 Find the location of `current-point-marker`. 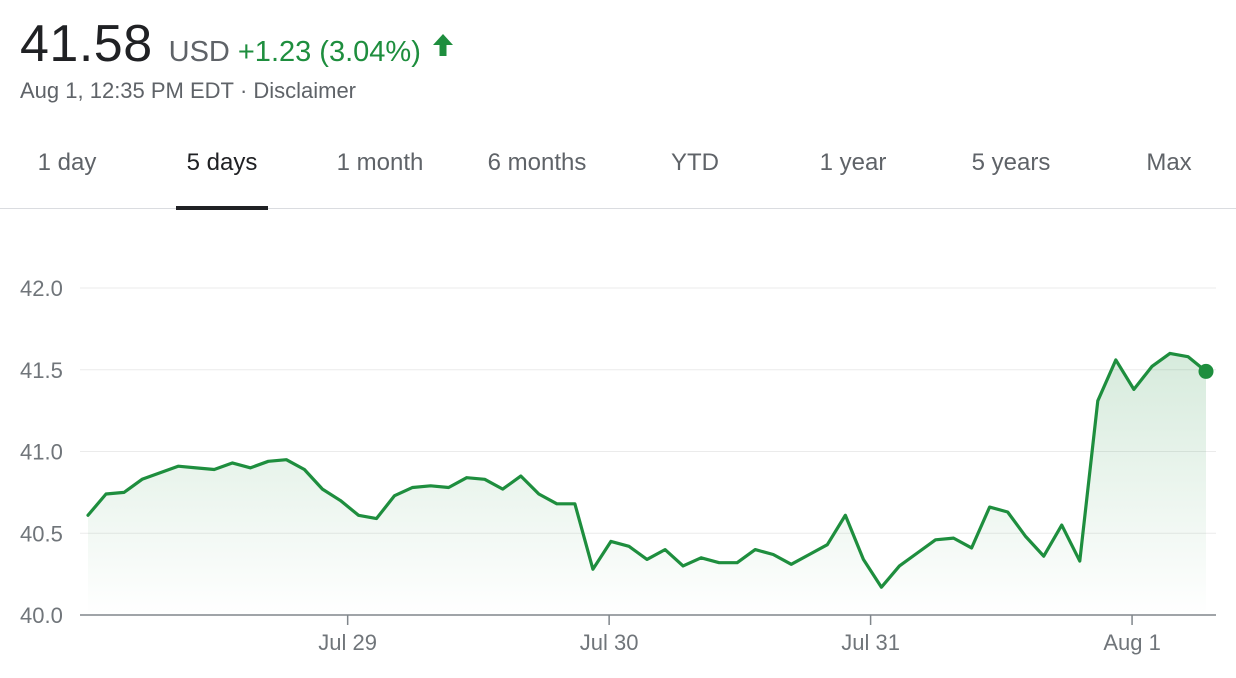

current-point-marker is located at coordinates (1206, 371).